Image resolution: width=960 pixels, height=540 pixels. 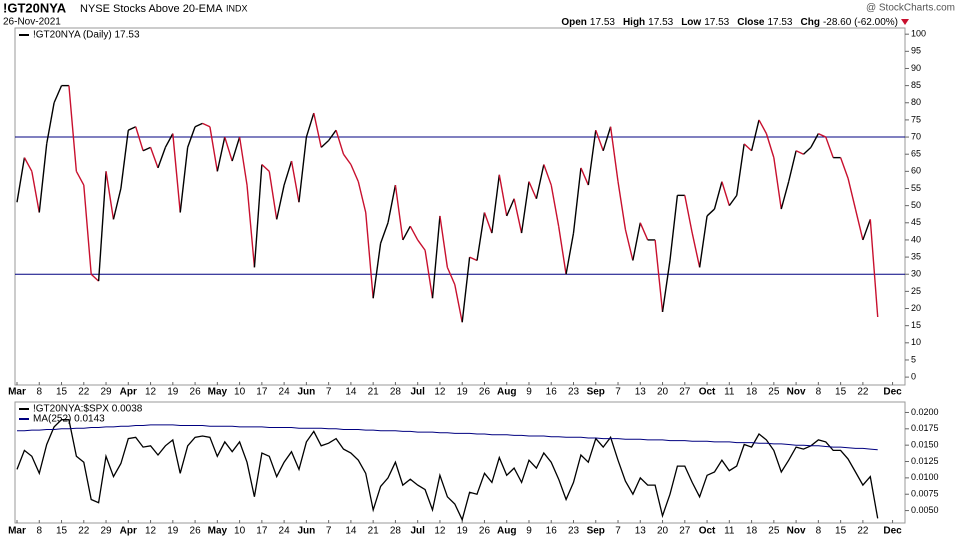 I want to click on date: 26-Nov-2021, so click(x=32, y=22).